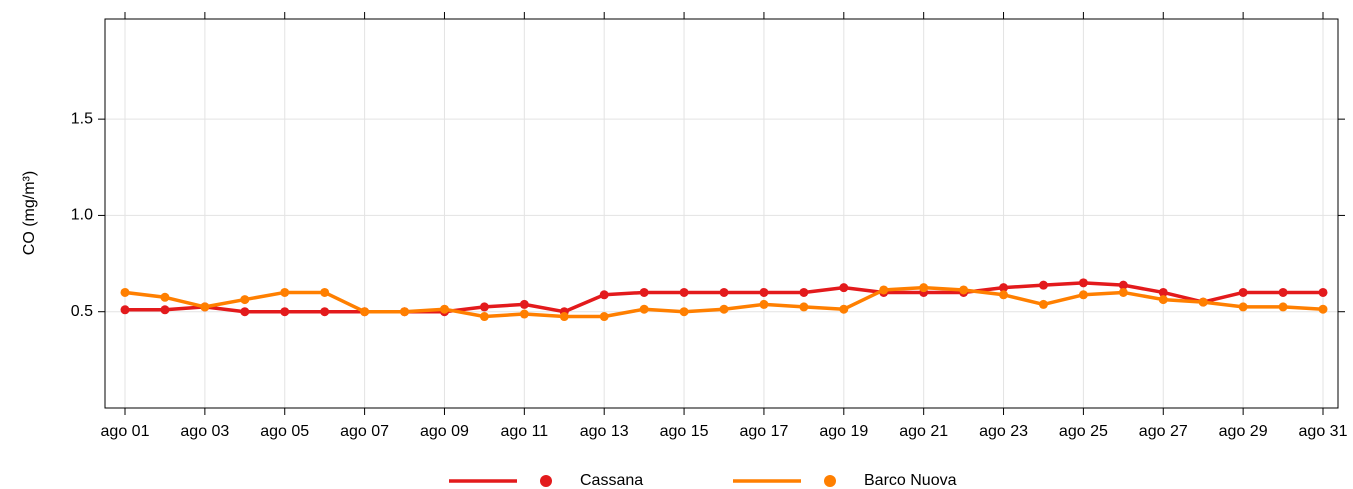  I want to click on x-tick-label: ago 07, so click(364, 431).